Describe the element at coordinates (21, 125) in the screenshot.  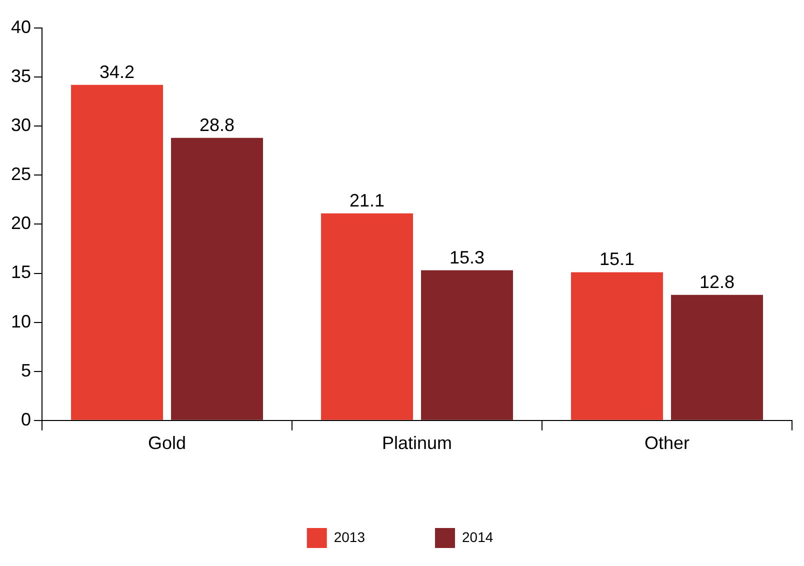
I see `y-tick-label: 30` at that location.